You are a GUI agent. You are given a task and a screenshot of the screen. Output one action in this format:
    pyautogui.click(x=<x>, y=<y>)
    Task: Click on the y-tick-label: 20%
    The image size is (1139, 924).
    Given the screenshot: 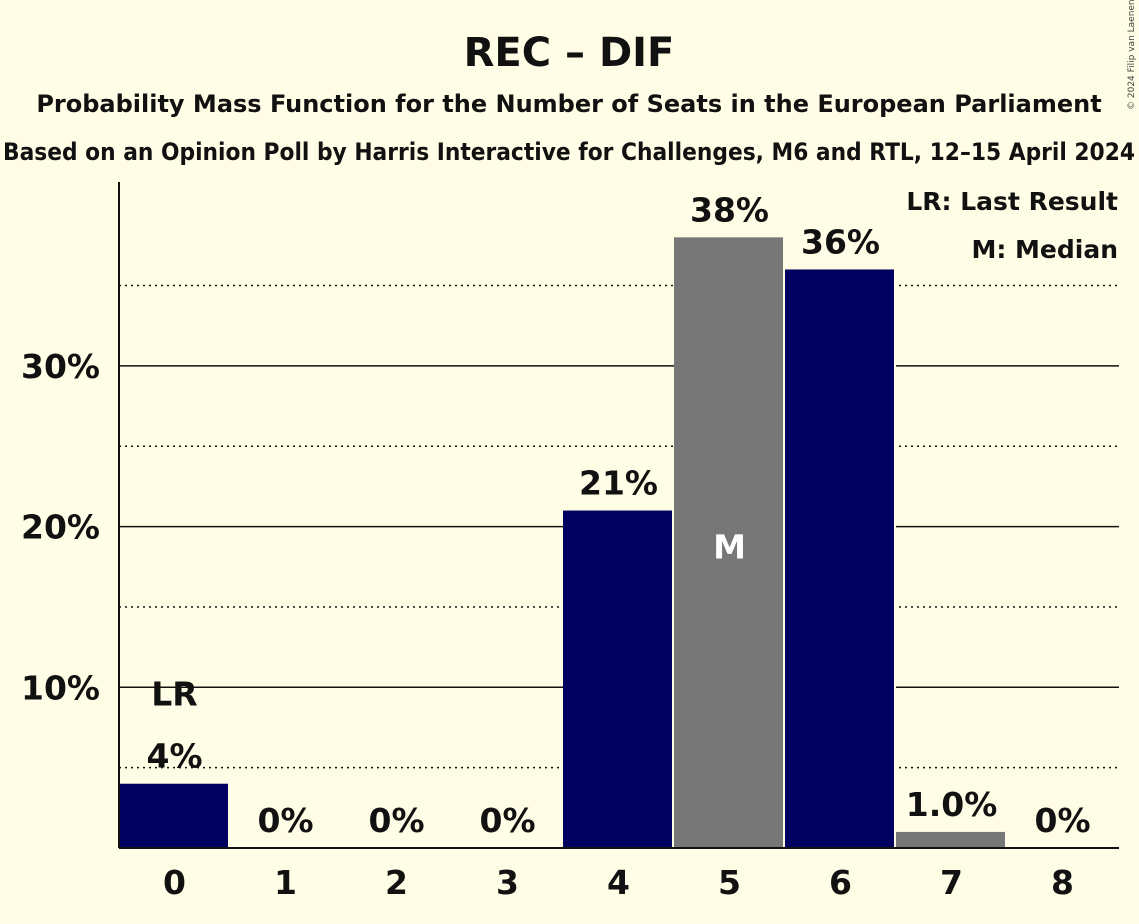 What is the action you would take?
    pyautogui.click(x=60, y=527)
    